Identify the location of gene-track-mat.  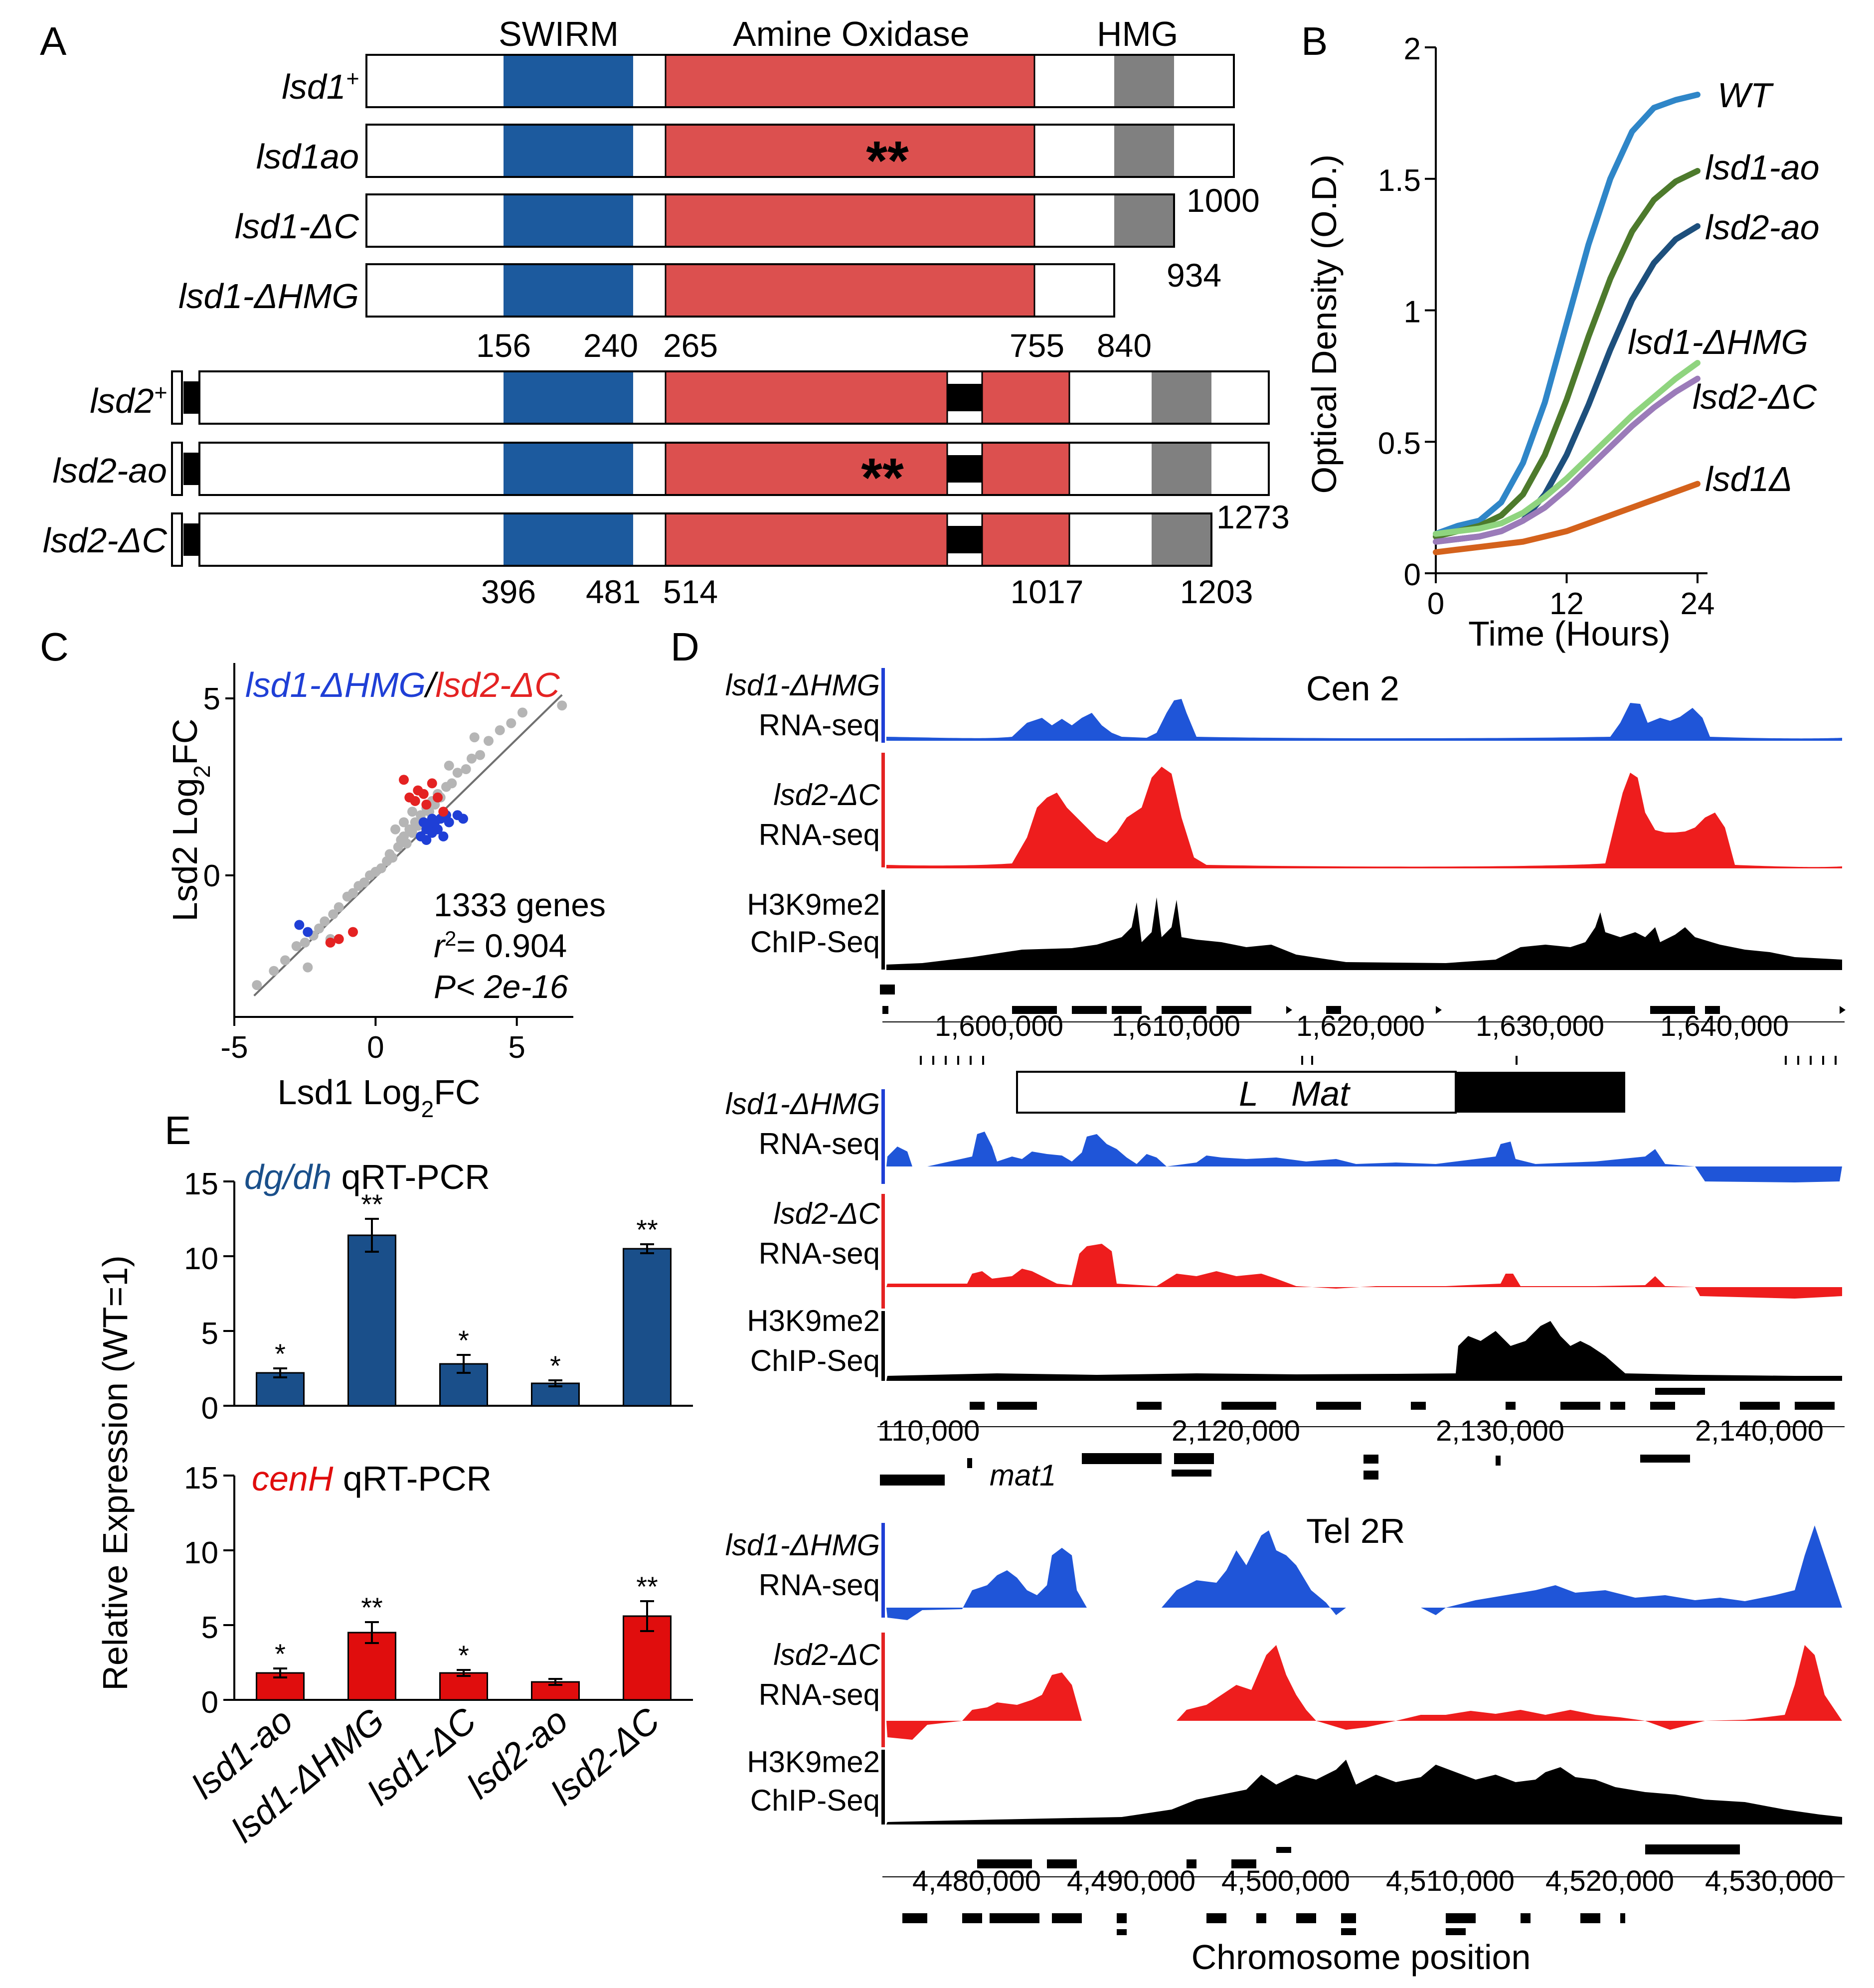
(1403, 1399).